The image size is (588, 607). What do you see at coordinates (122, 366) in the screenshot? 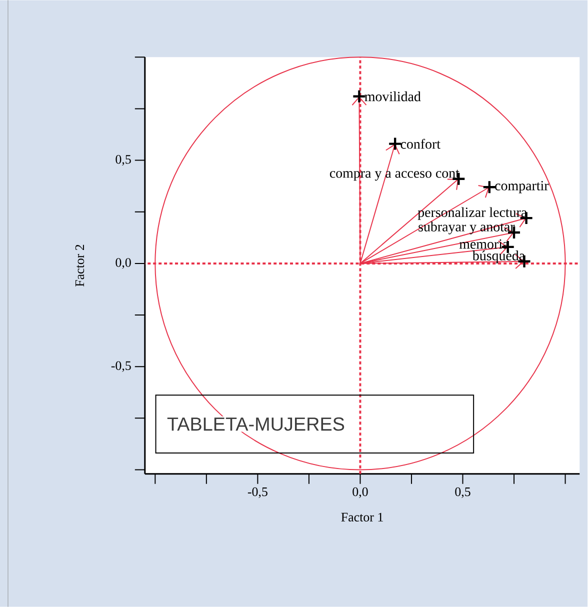
I see `y-tick-label: -0,5` at bounding box center [122, 366].